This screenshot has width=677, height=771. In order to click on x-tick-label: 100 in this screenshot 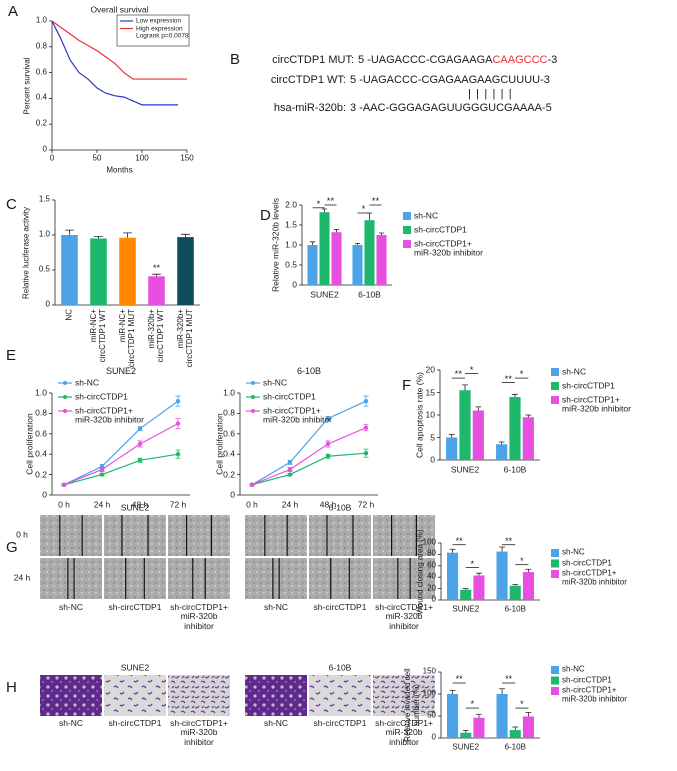, I will do `click(142, 158)`.